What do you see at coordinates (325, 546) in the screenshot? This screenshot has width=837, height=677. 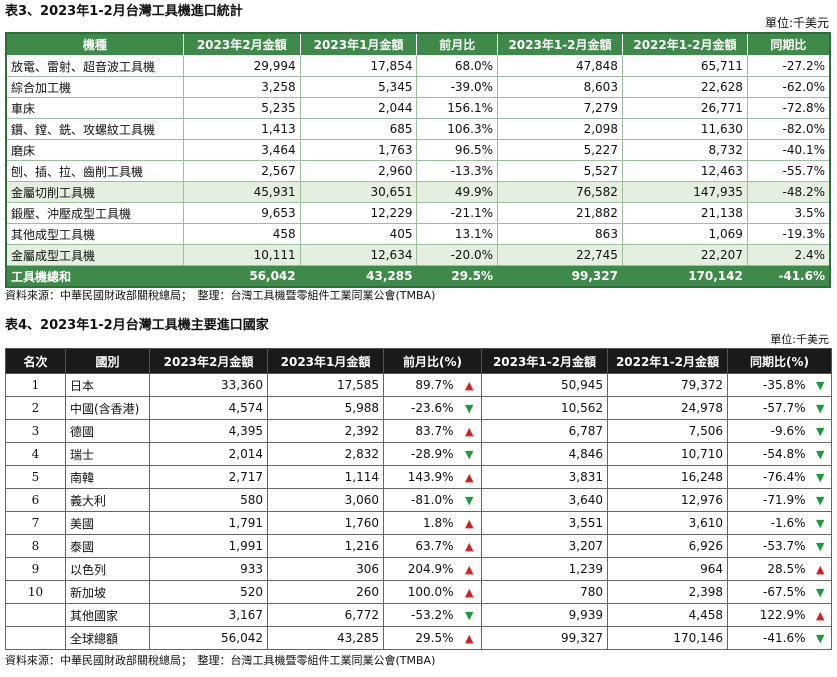 I see `value-cell: 1,216` at bounding box center [325, 546].